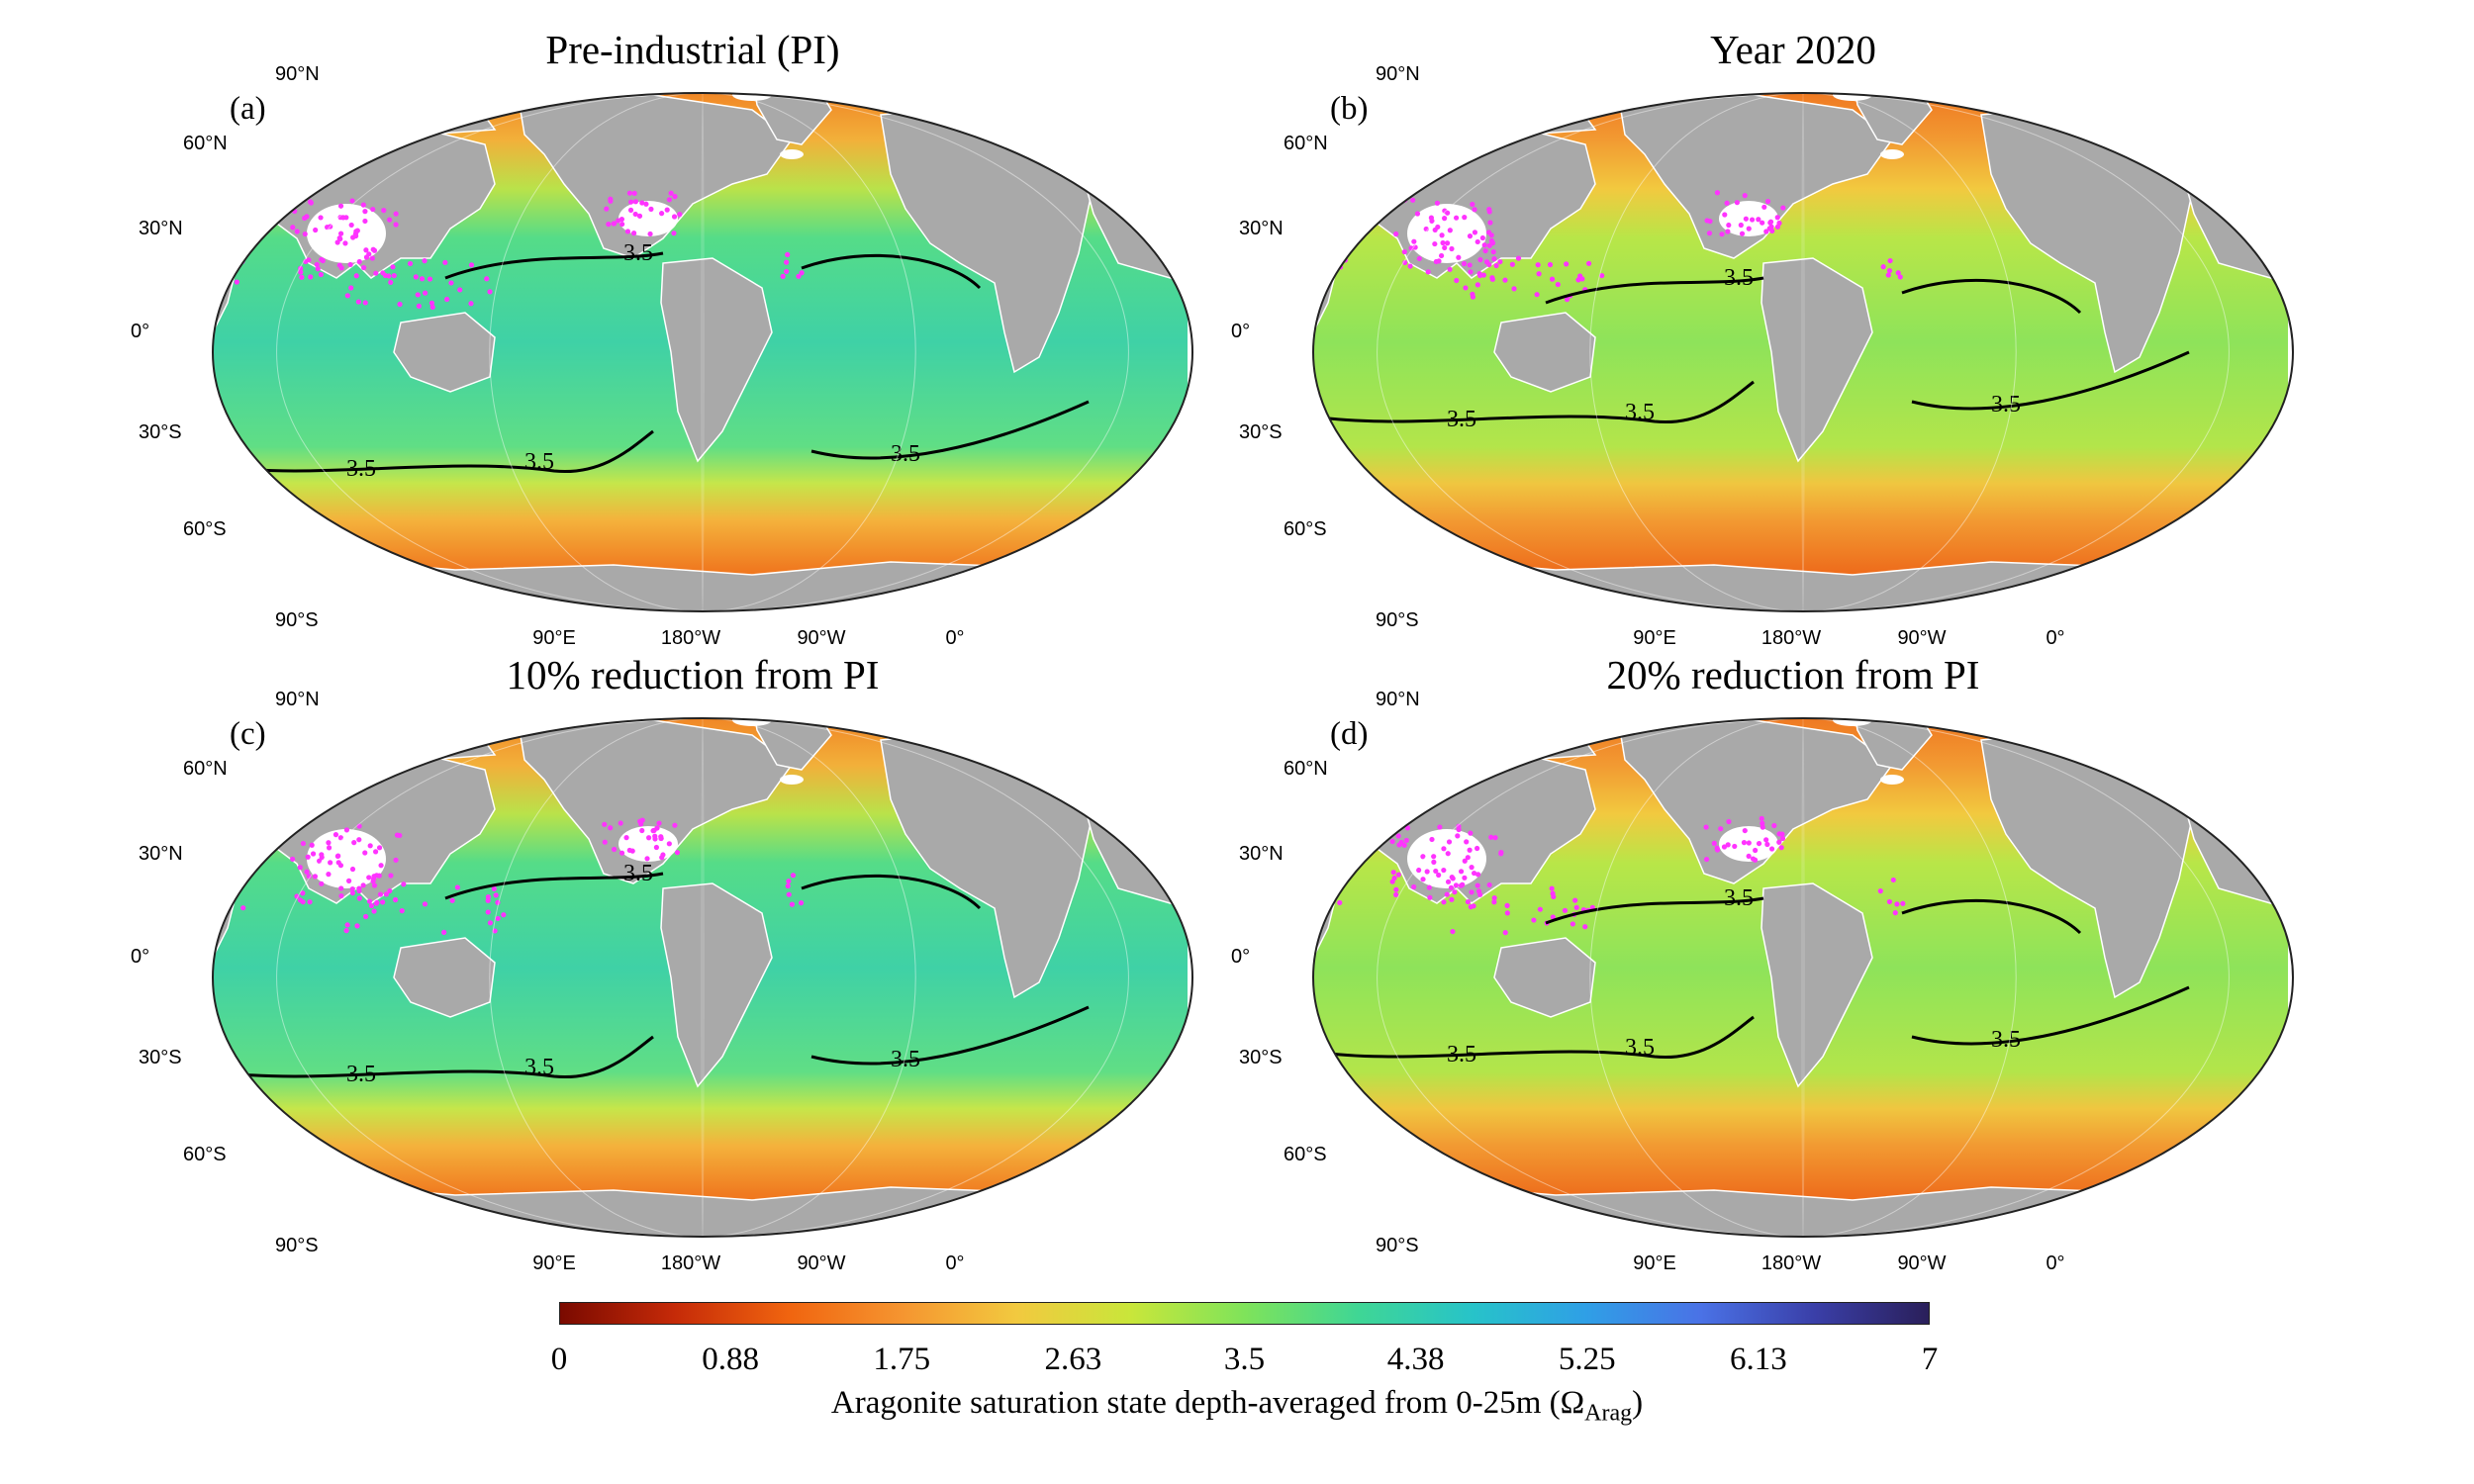 This screenshot has width=2474, height=1484. I want to click on colorbar-tick-label: 7, so click(1930, 1359).